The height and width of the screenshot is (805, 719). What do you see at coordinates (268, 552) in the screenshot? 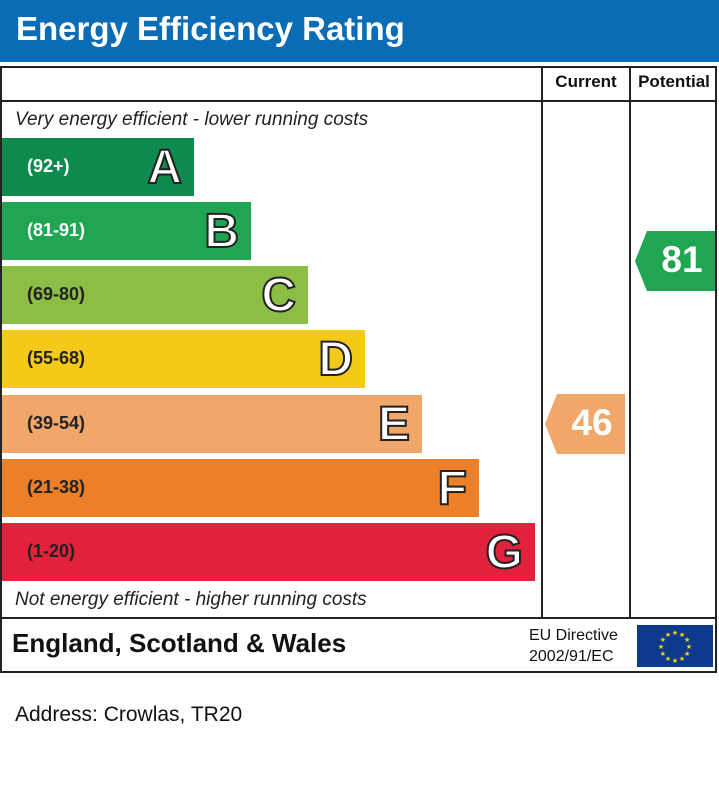
I see `band-g: (1-20) G` at bounding box center [268, 552].